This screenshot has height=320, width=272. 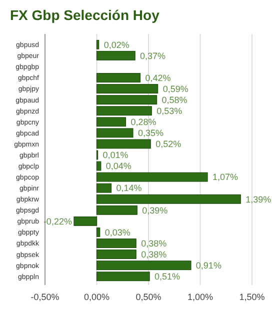 I want to click on data-label: -0,22%, so click(x=57, y=221).